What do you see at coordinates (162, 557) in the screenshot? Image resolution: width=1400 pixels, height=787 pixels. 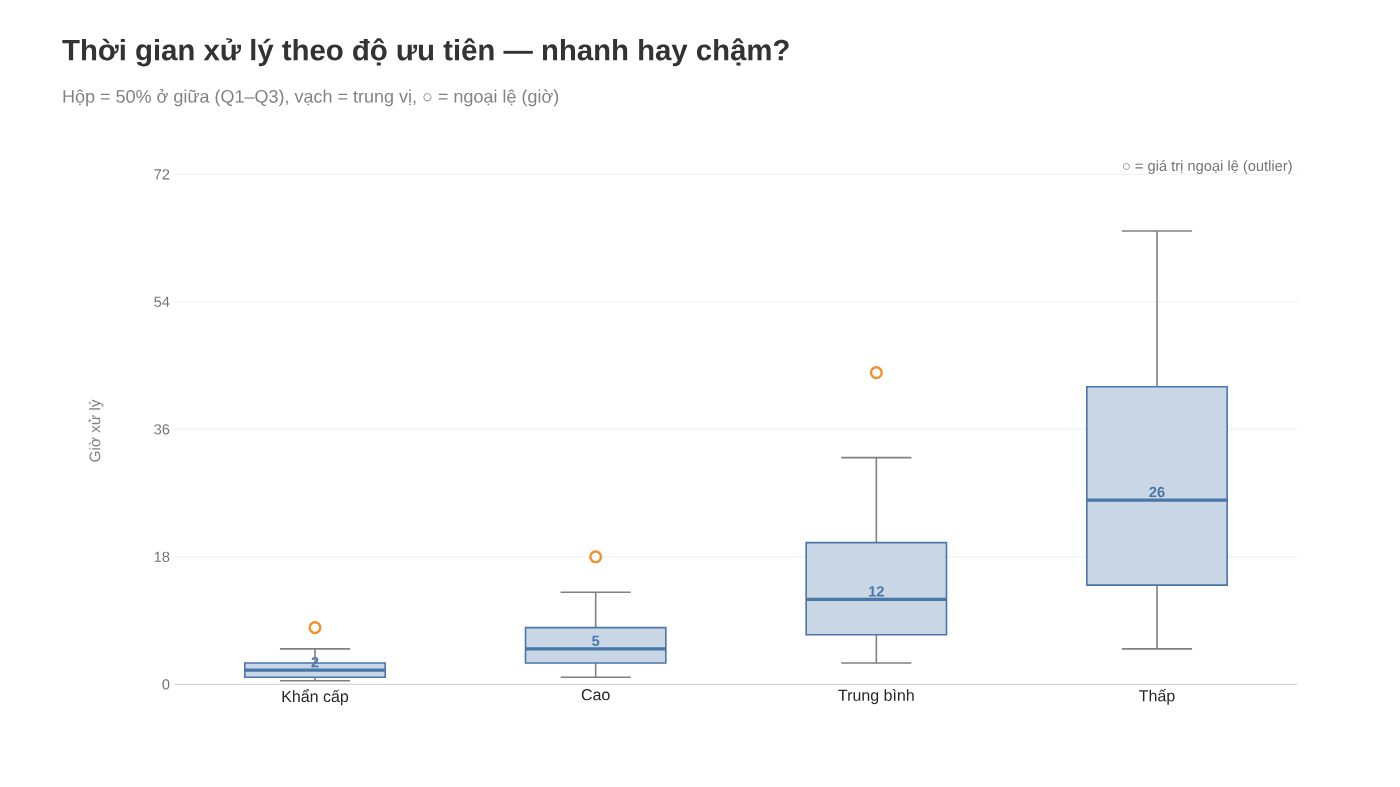 I see `y-tick-label: 18` at bounding box center [162, 557].